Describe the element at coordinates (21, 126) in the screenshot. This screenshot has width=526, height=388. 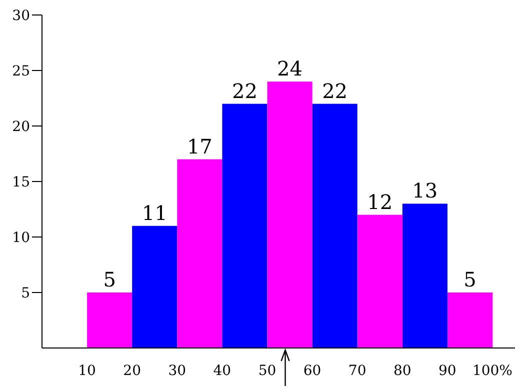
I see `y-tick-label: 20` at that location.